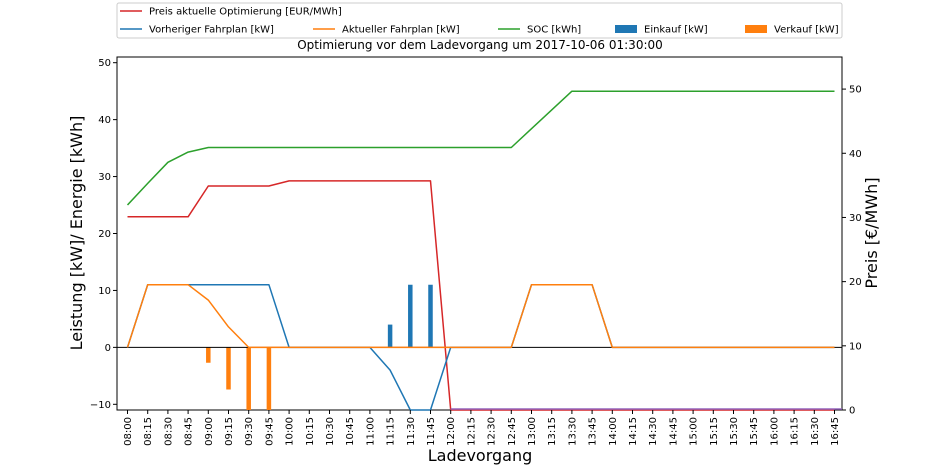 Image resolution: width=936 pixels, height=468 pixels. I want to click on left-y-axis: −10 0 10 20 30 40 50, so click(103, 234).